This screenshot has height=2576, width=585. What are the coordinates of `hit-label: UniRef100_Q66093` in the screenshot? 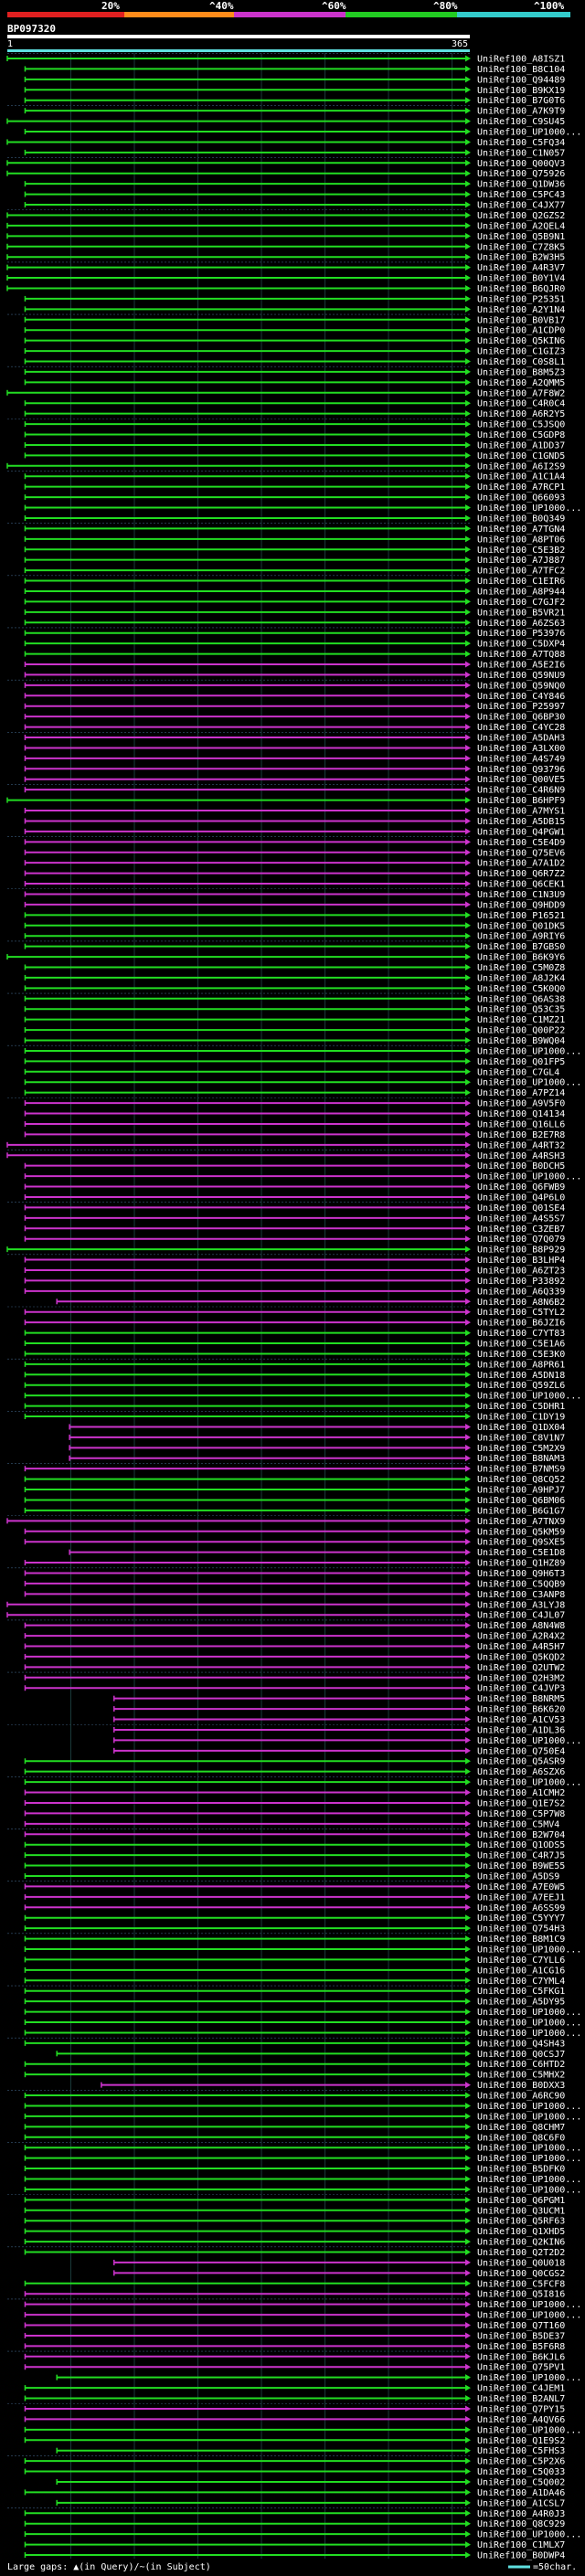 It's located at (521, 498).